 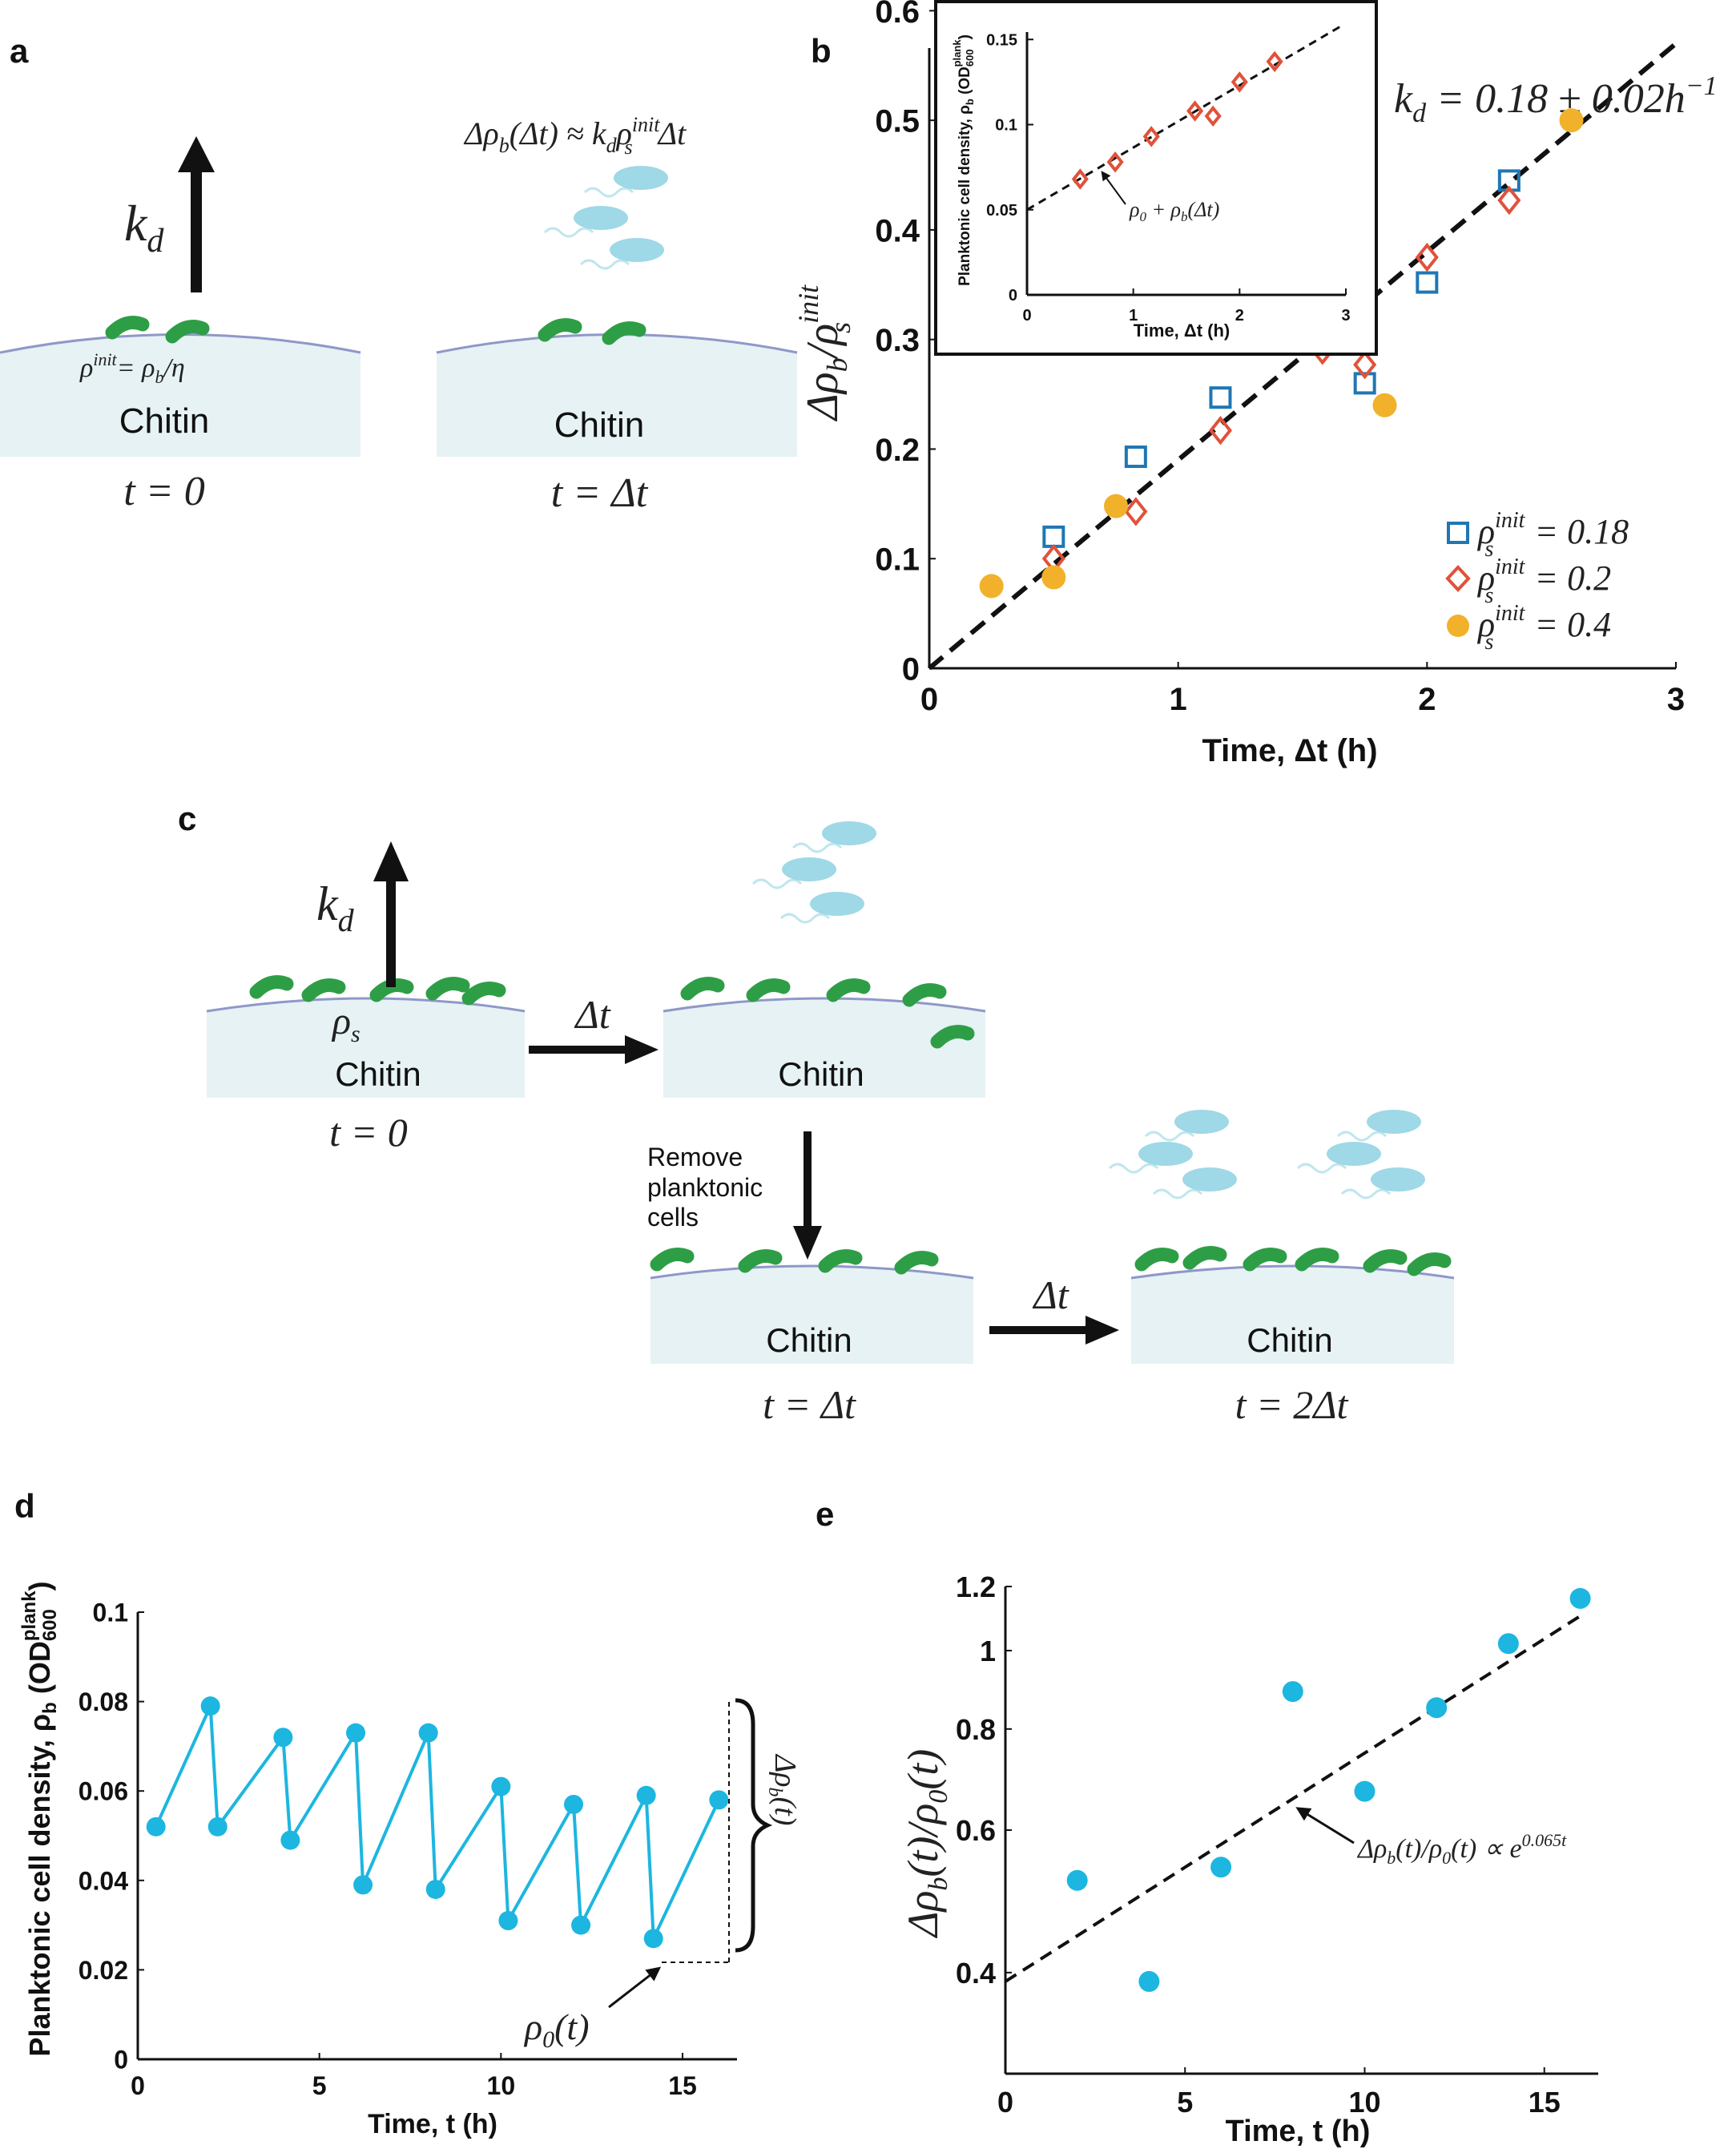 I want to click on legend-marker-circle, so click(x=1458, y=626).